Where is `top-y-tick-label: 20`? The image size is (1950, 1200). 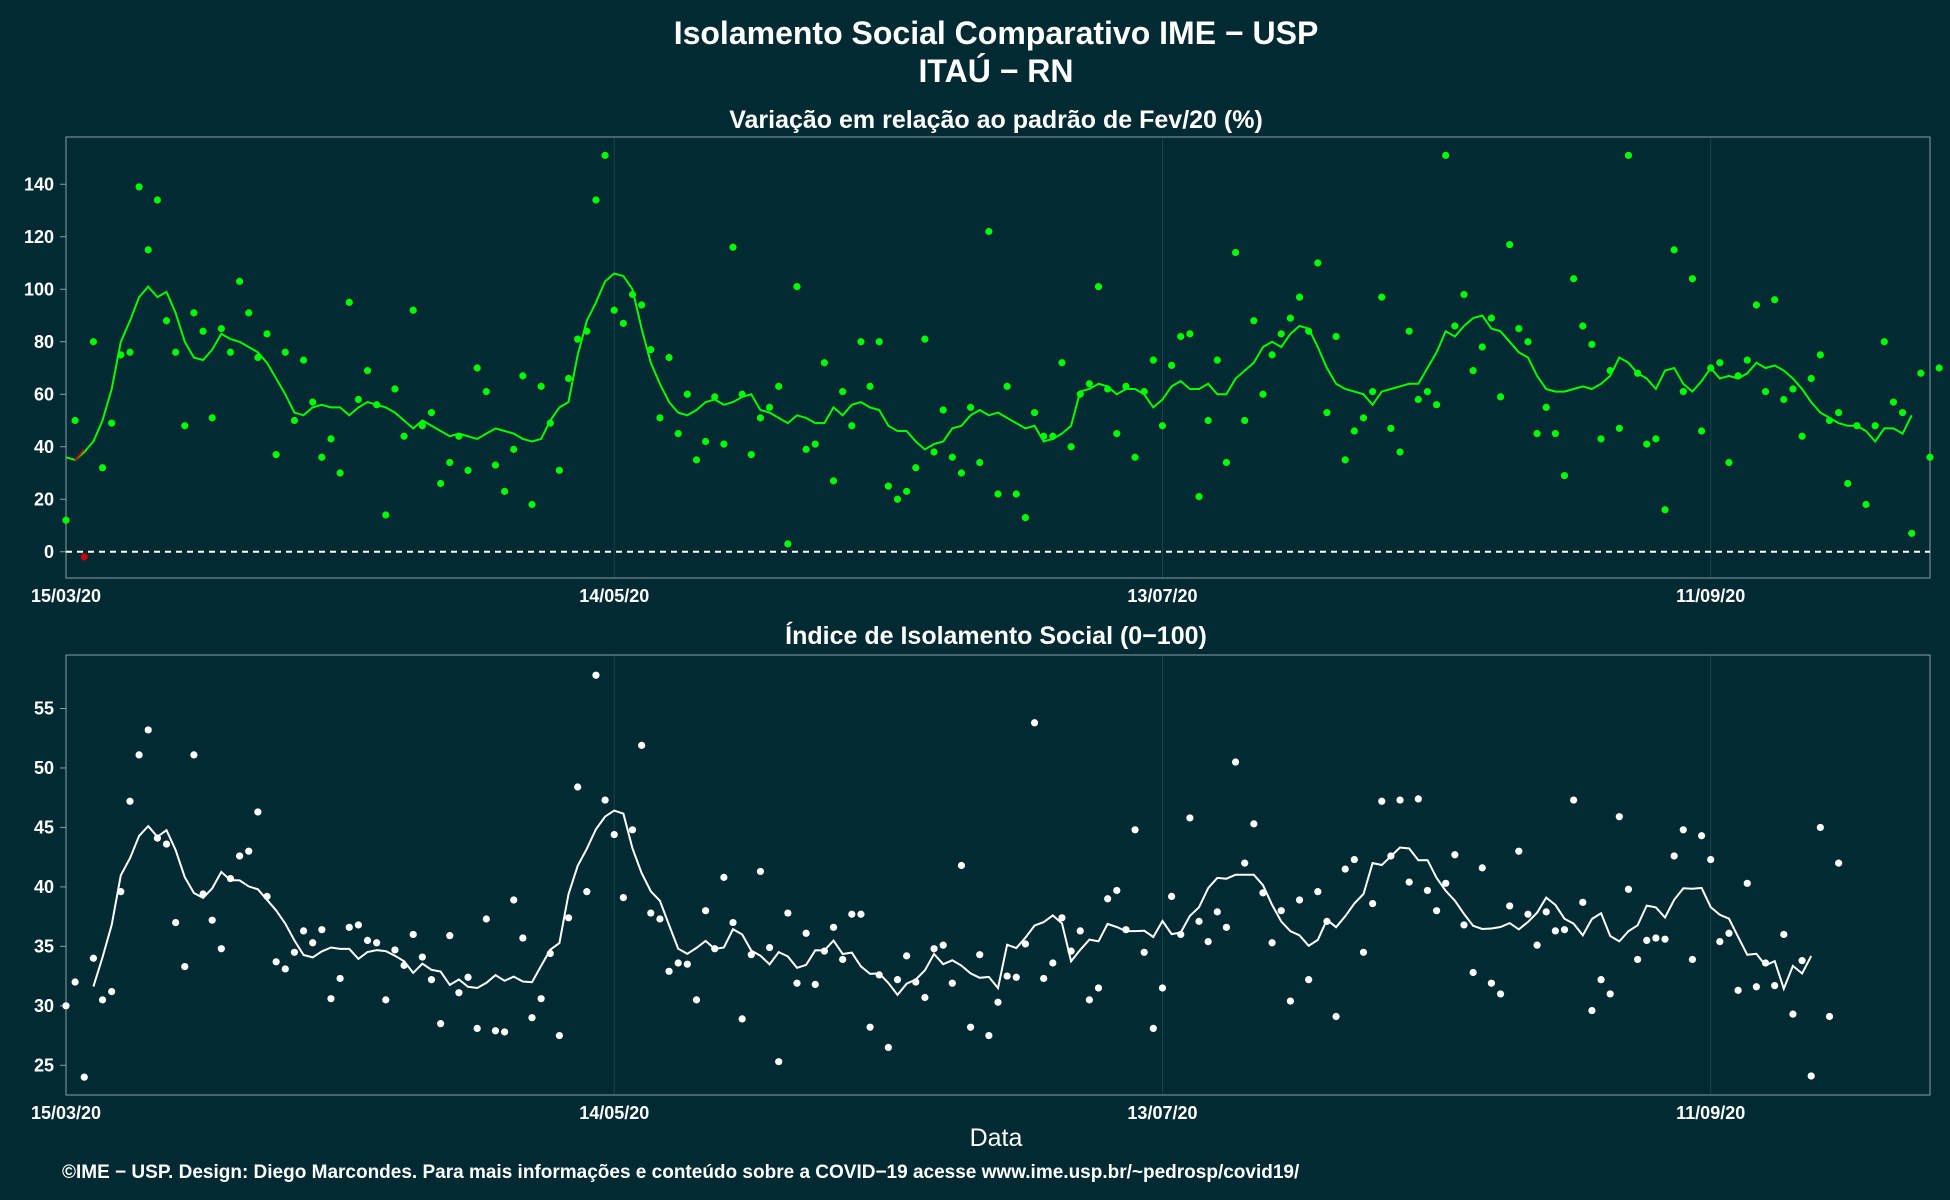
top-y-tick-label: 20 is located at coordinates (44, 499).